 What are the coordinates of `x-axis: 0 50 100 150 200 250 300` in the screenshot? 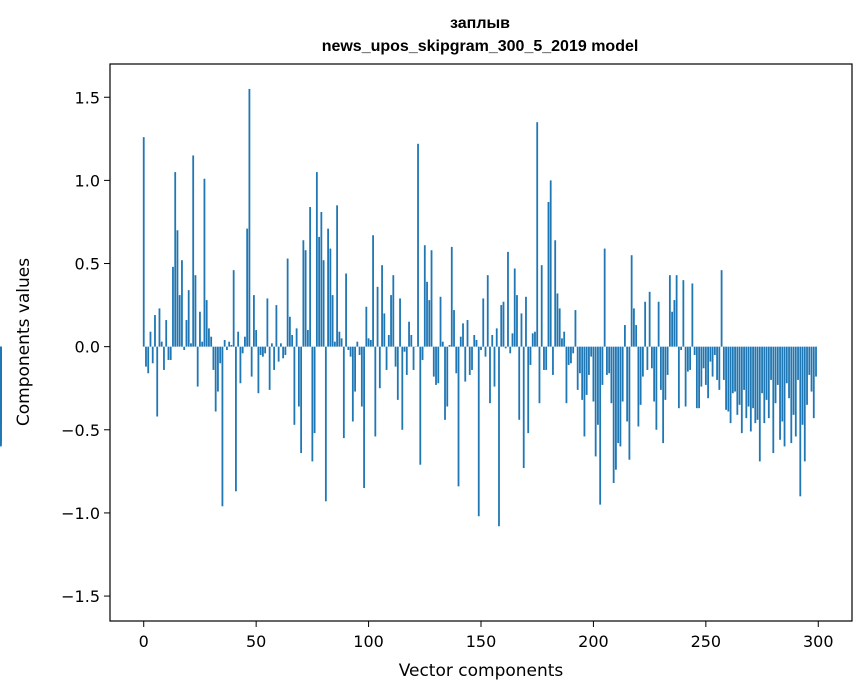 It's located at (486, 636).